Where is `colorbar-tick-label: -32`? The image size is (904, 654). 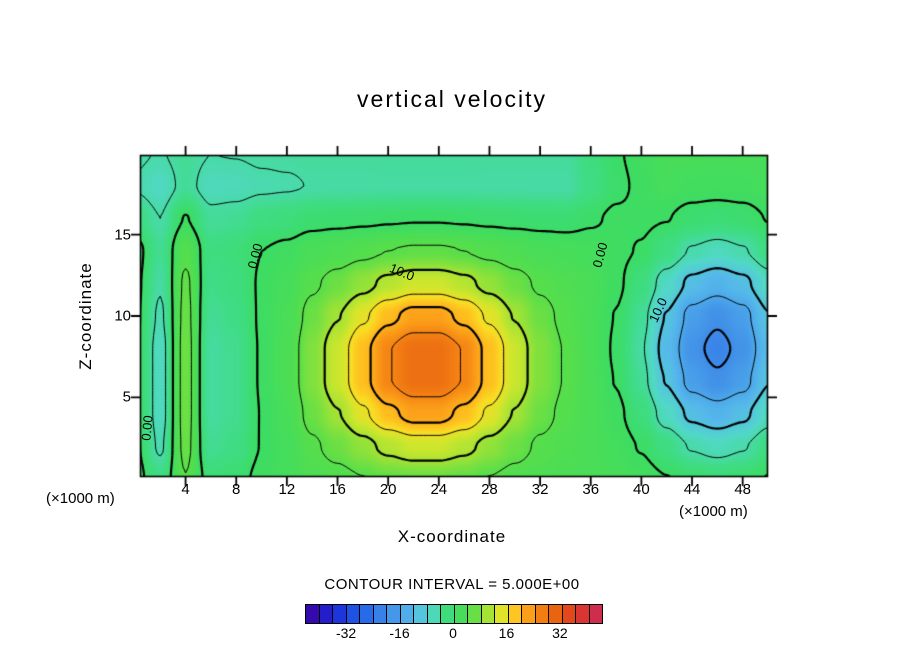
colorbar-tick-label: -32 is located at coordinates (346, 633).